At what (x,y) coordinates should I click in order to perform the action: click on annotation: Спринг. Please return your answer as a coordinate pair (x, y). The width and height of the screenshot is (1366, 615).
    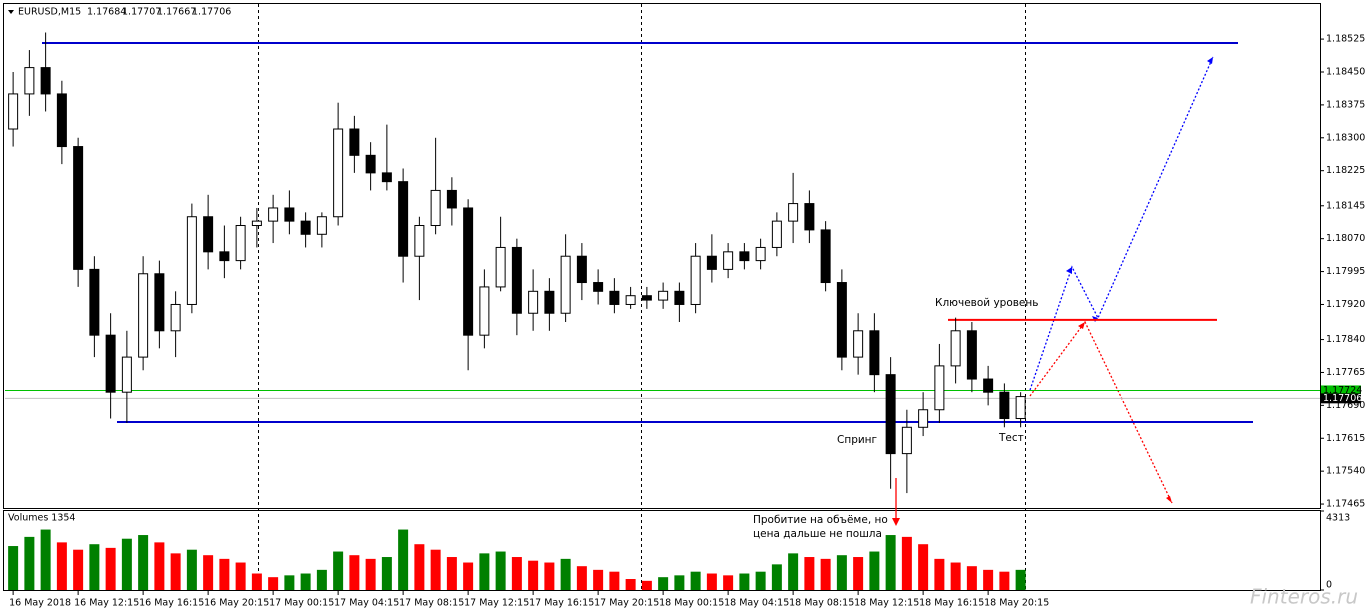
    Looking at the image, I should click on (857, 440).